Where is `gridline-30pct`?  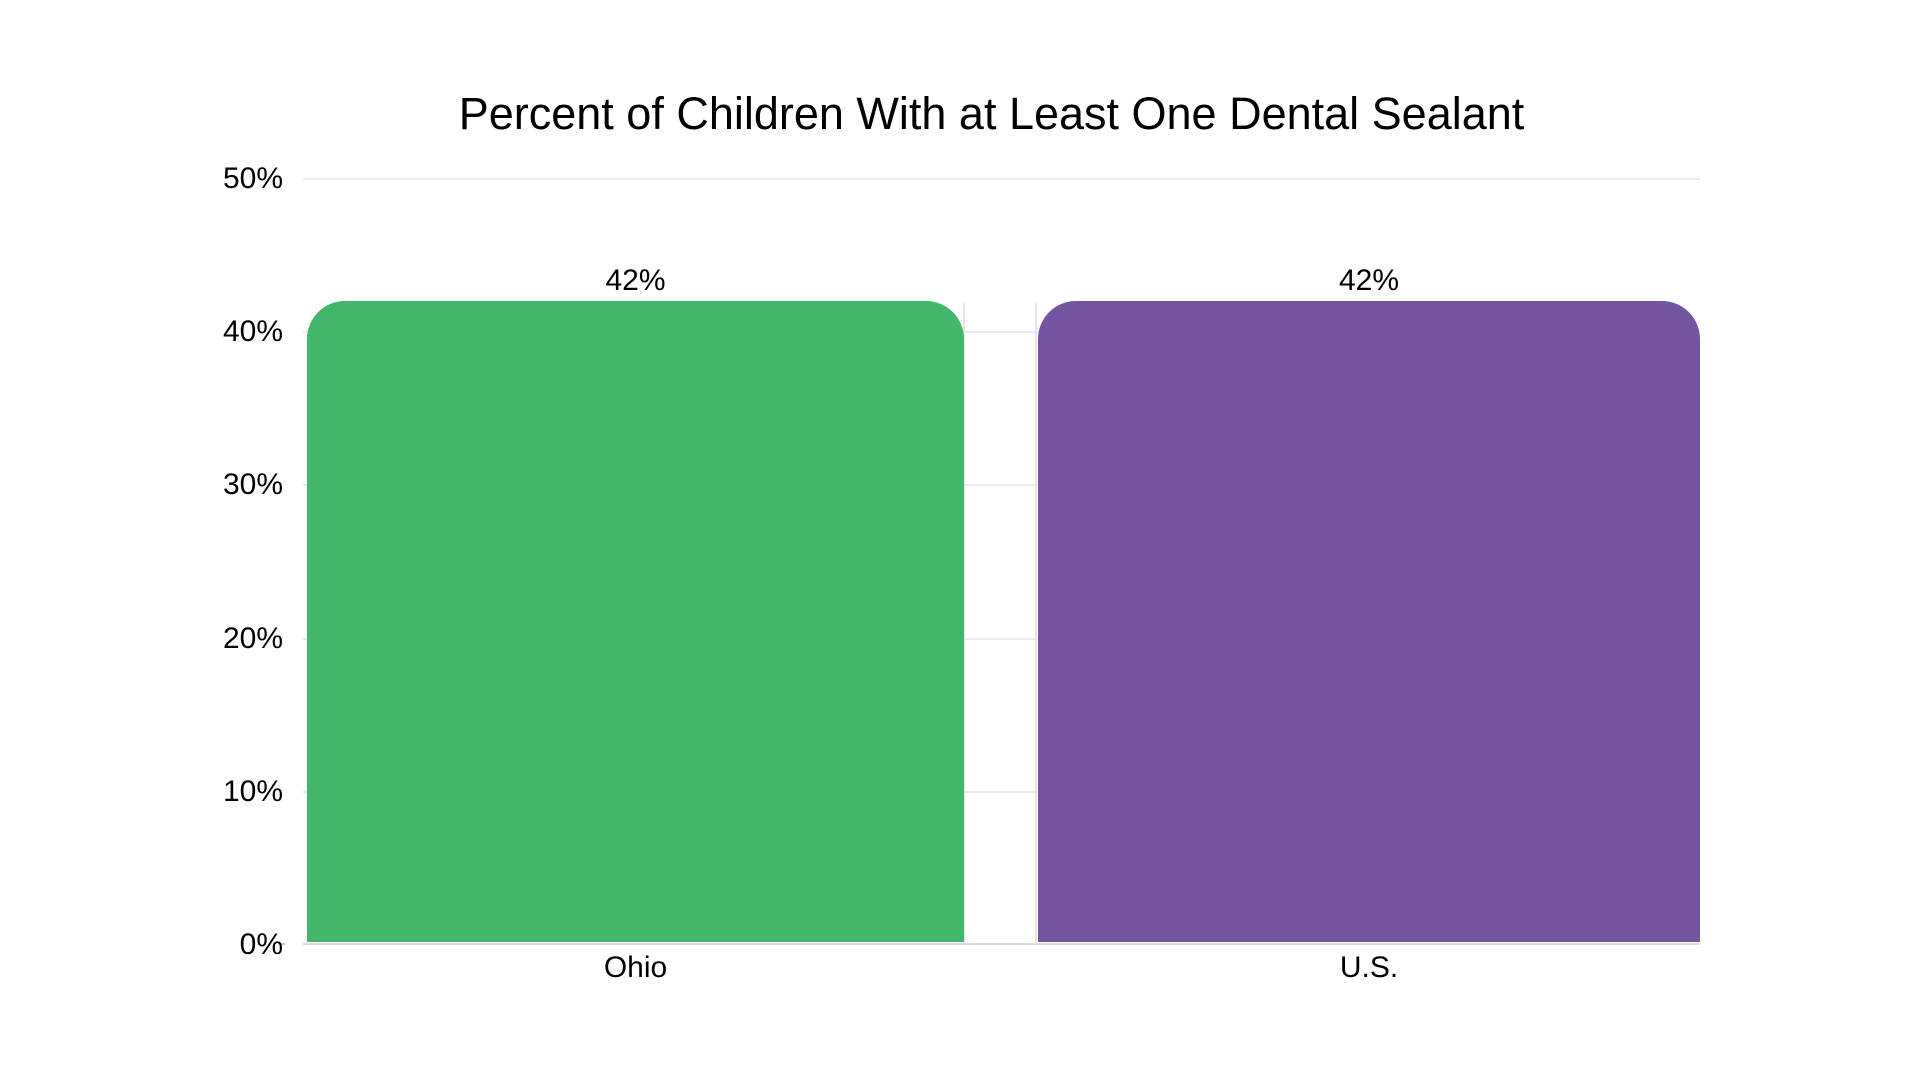 gridline-30pct is located at coordinates (1001, 485).